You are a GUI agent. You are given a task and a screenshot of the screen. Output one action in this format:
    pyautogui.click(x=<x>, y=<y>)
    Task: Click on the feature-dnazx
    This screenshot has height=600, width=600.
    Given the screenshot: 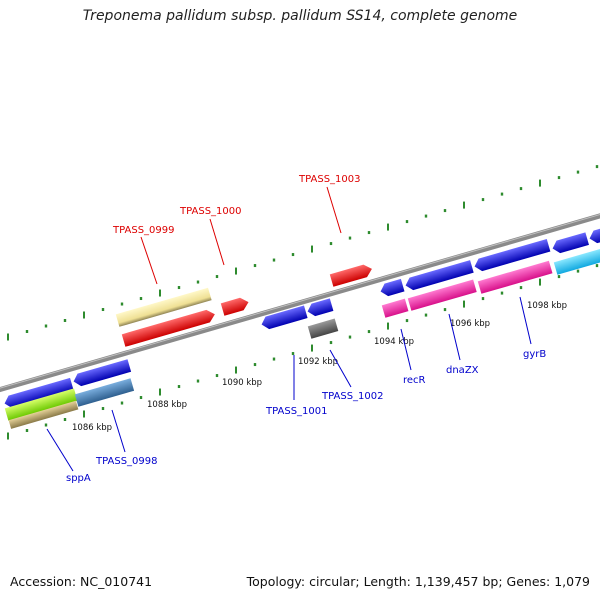 What is the action you would take?
    pyautogui.click(x=442, y=295)
    